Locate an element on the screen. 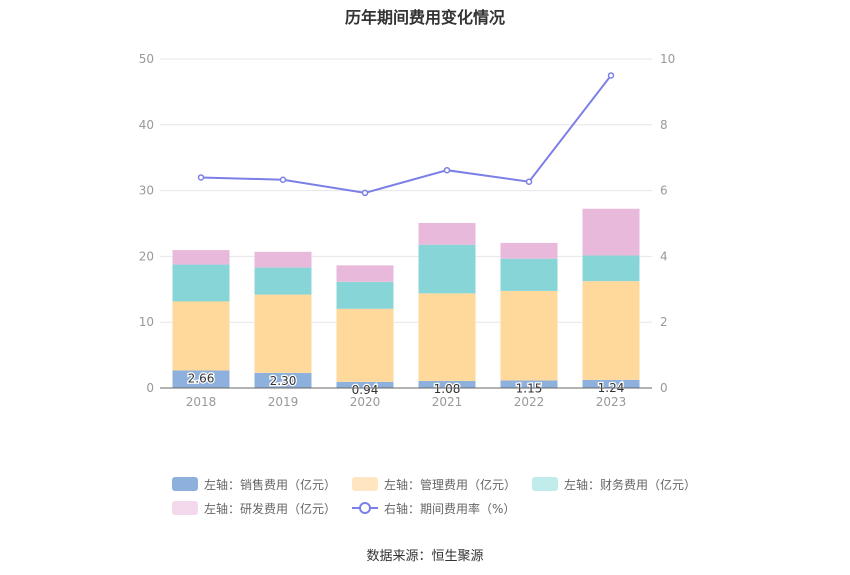 The height and width of the screenshot is (575, 850). y-left-tick-label: 10 is located at coordinates (146, 322).